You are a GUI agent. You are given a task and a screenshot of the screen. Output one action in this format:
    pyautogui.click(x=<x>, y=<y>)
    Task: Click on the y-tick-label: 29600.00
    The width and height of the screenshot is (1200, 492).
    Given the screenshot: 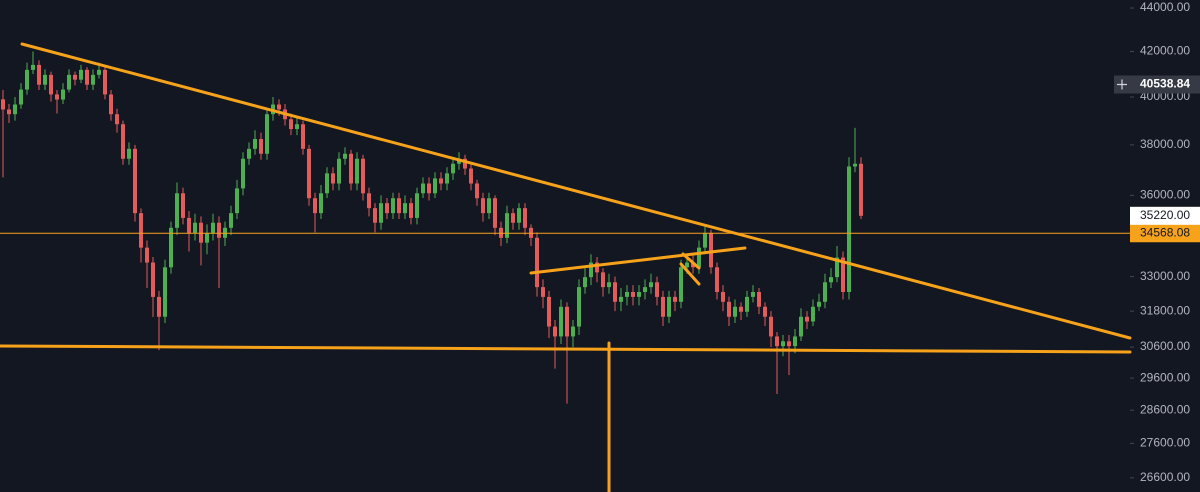 What is the action you would take?
    pyautogui.click(x=1165, y=377)
    